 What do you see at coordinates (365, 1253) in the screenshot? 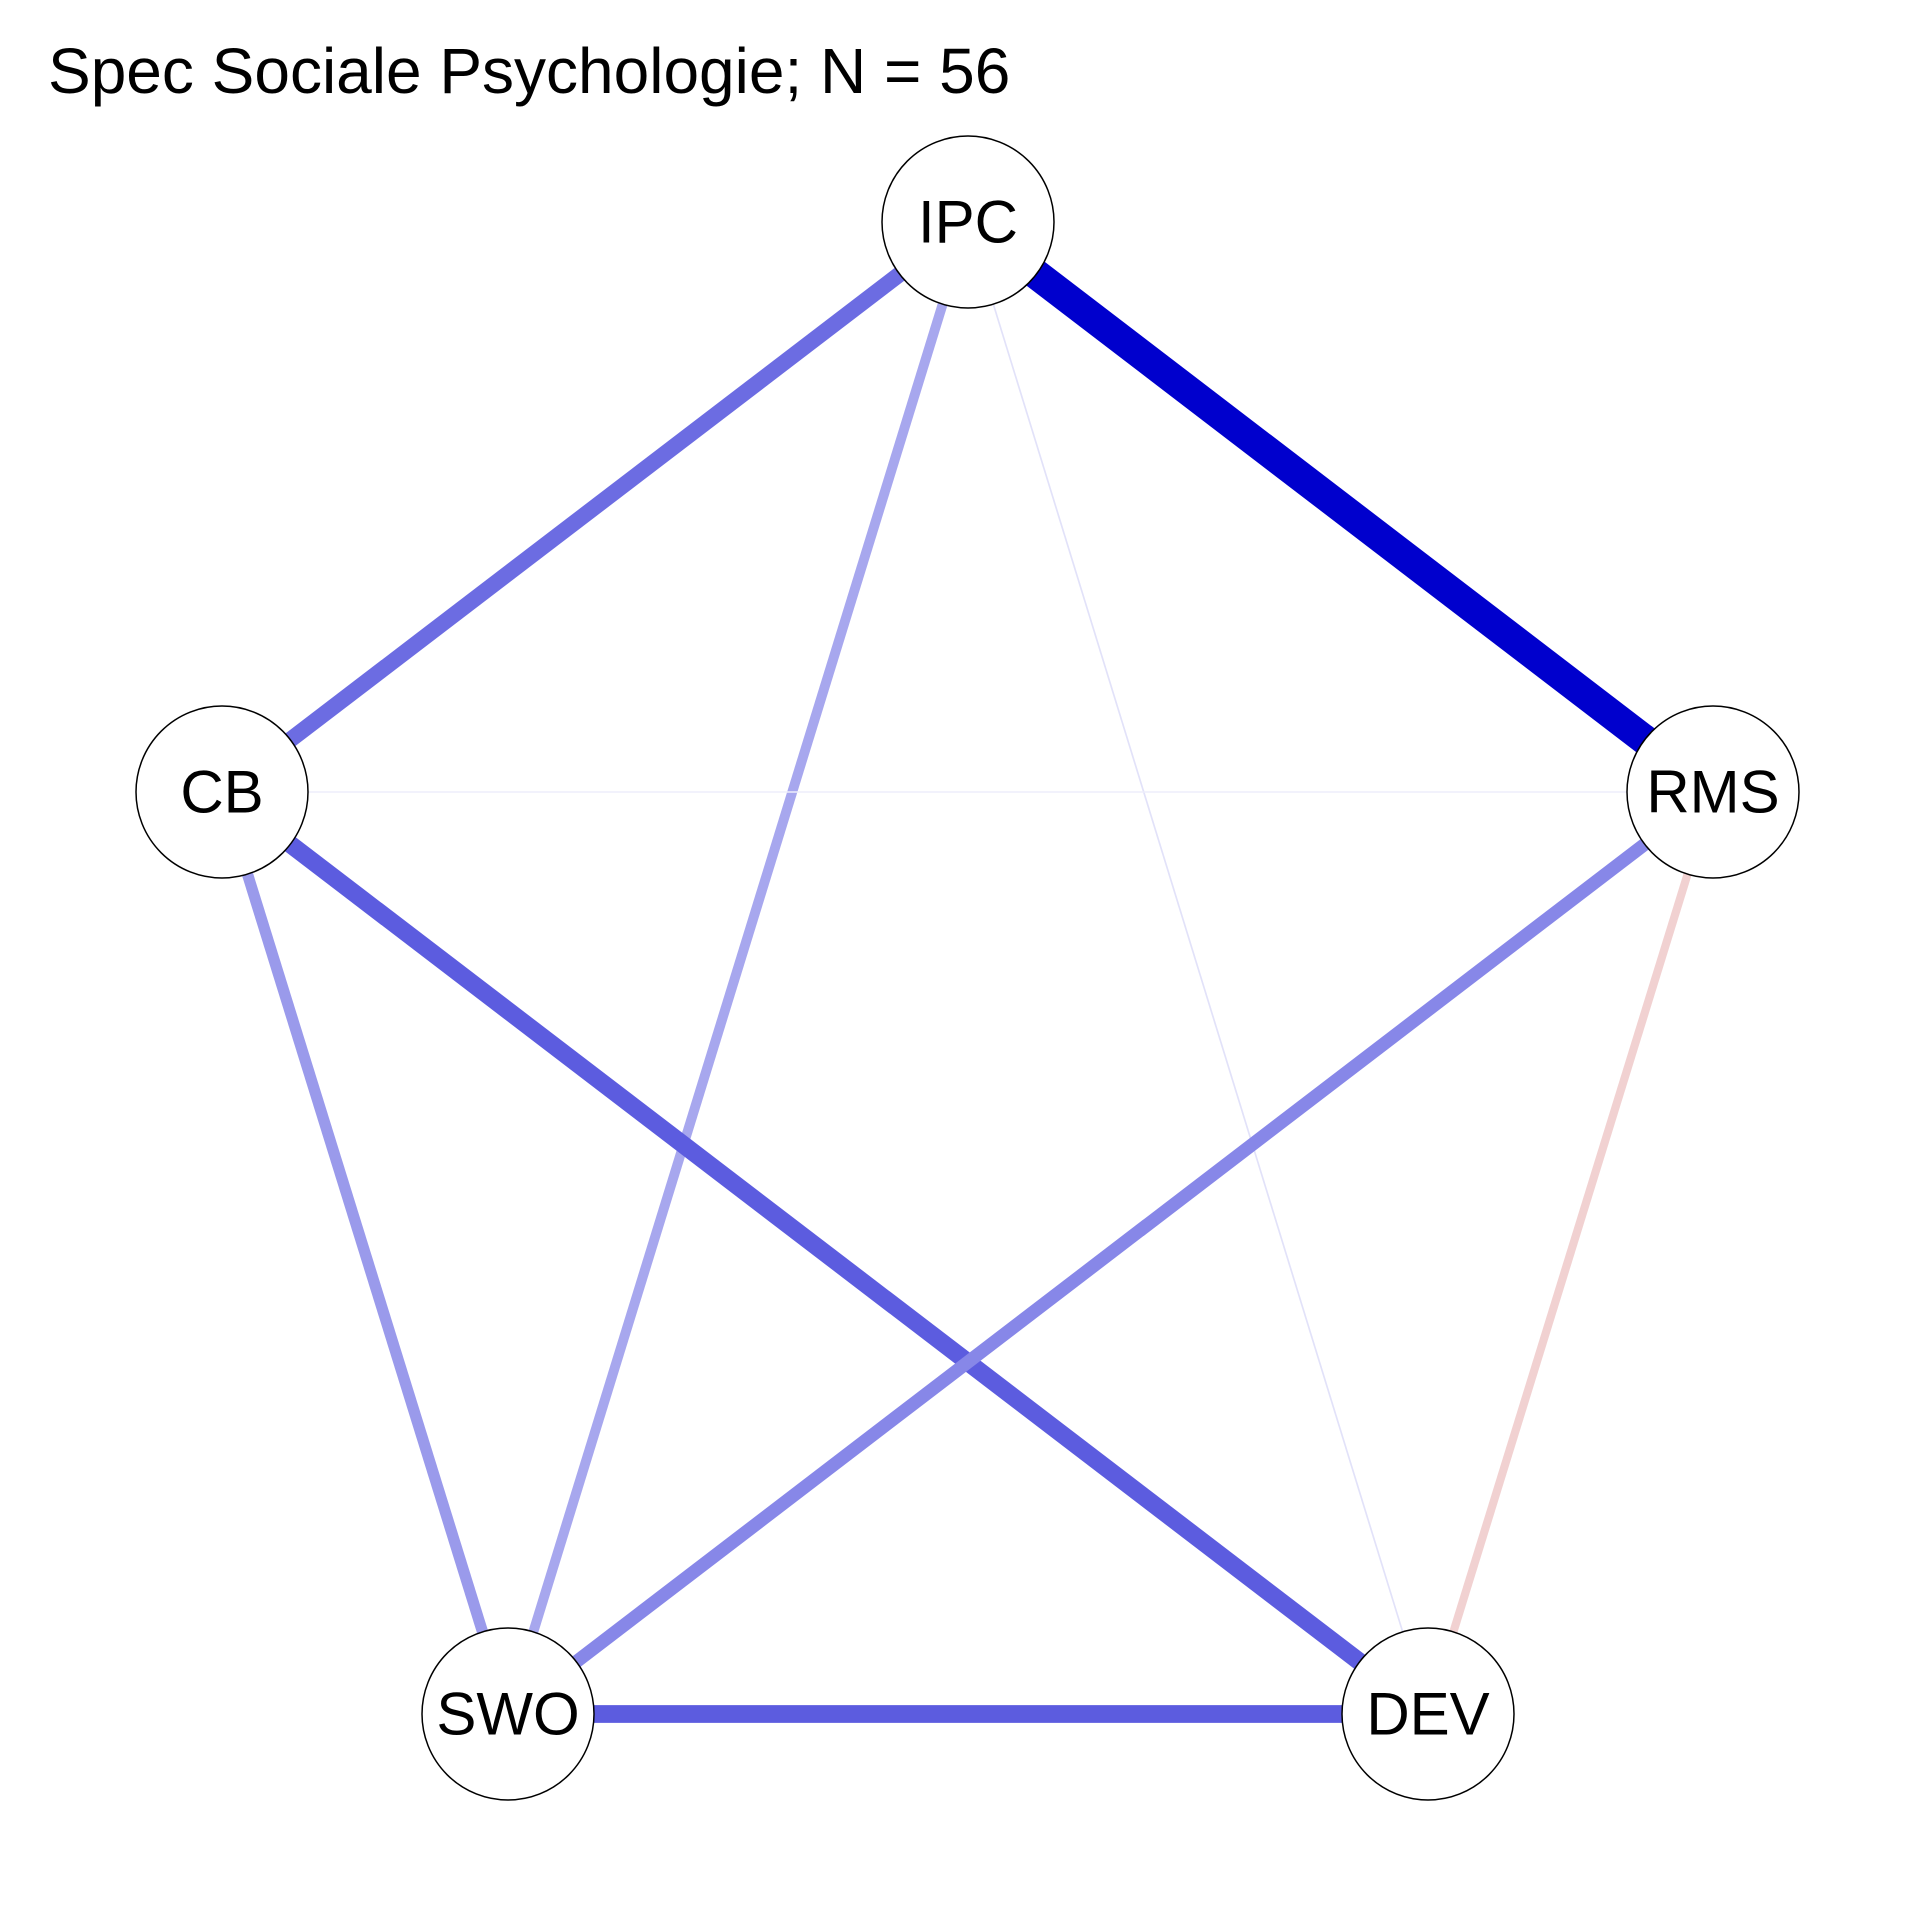
I see `edge-cb-swo` at bounding box center [365, 1253].